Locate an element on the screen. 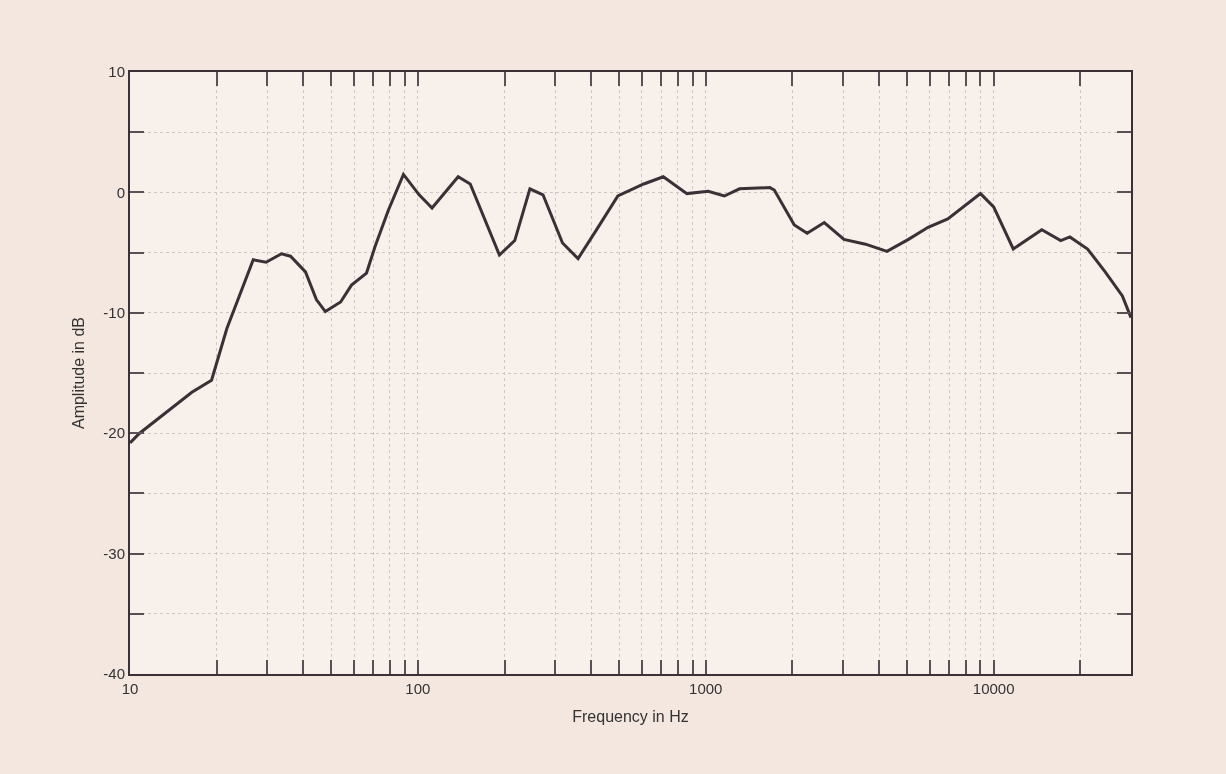  x-axis-title: Frequency in Hz is located at coordinates (630, 717).